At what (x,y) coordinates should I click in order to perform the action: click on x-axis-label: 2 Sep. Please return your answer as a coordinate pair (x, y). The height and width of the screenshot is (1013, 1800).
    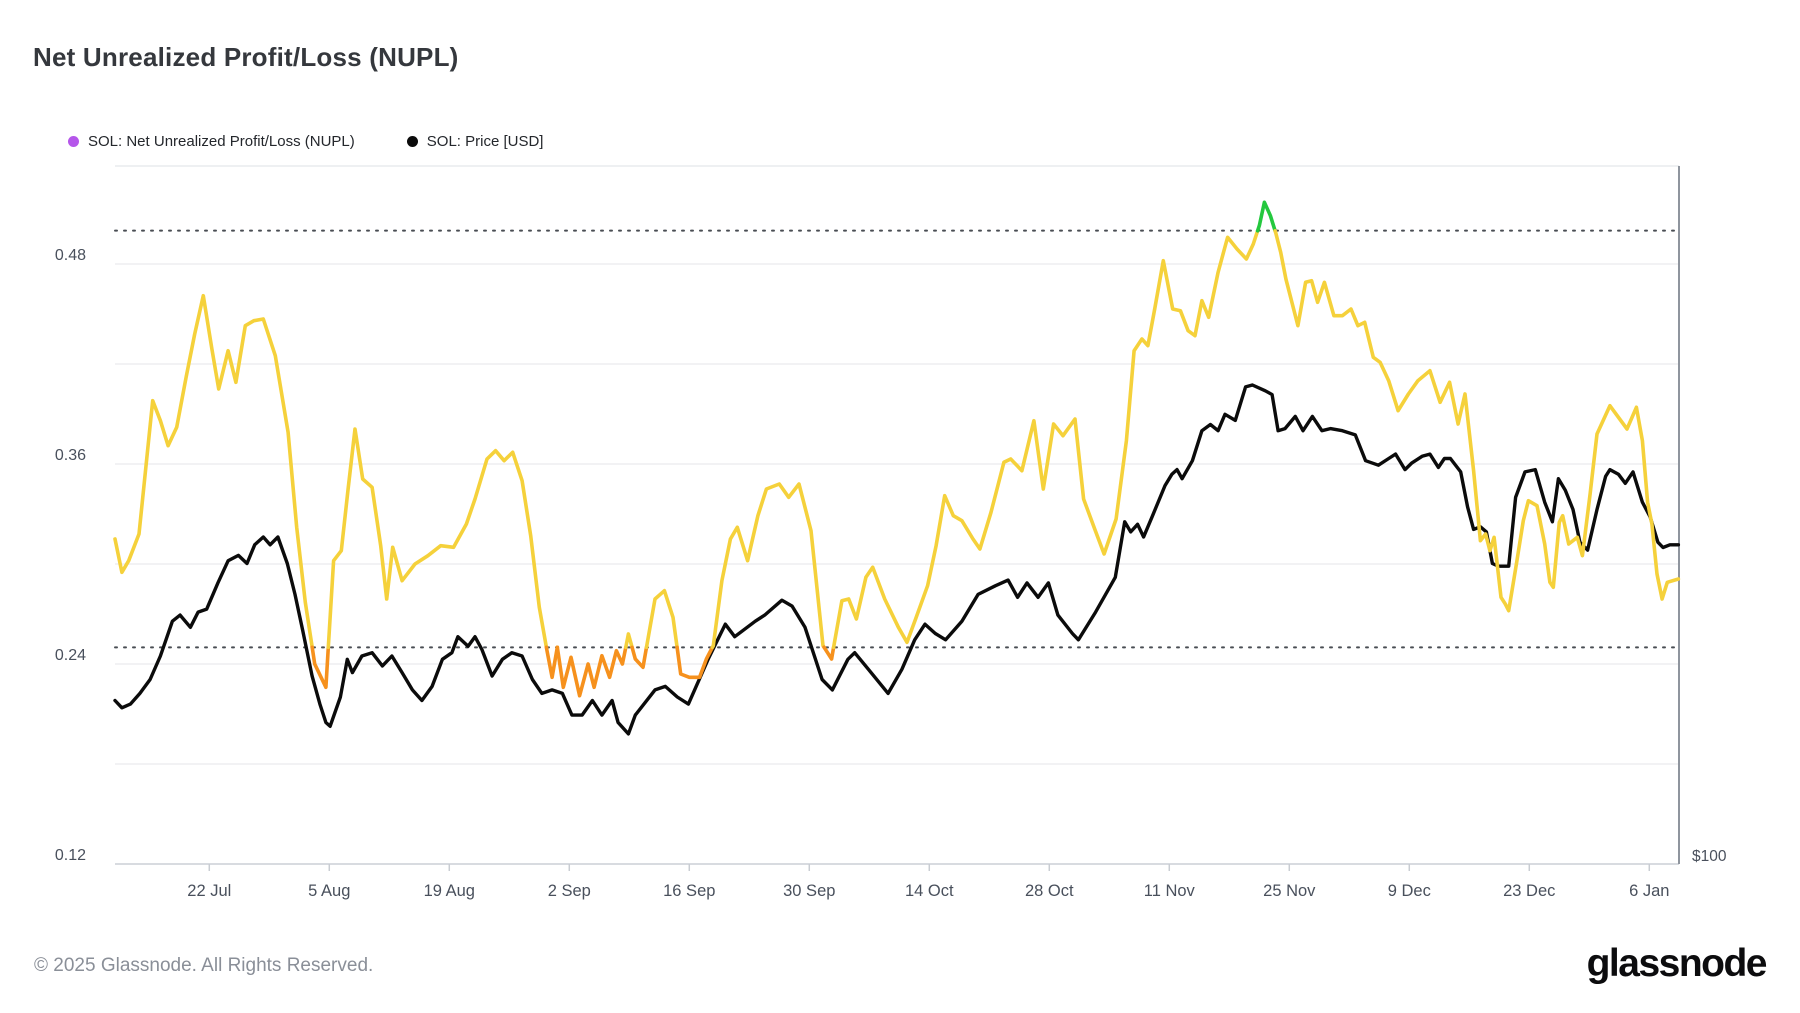
    Looking at the image, I should click on (569, 891).